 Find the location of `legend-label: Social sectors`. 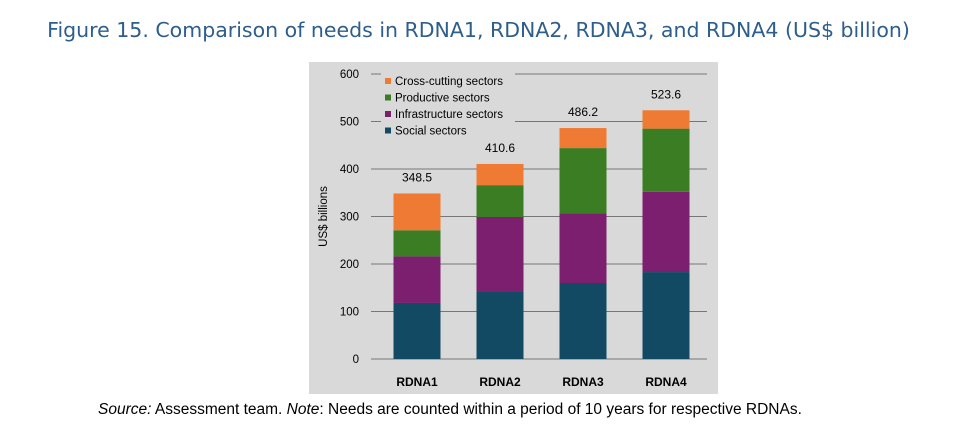

legend-label: Social sectors is located at coordinates (431, 132).